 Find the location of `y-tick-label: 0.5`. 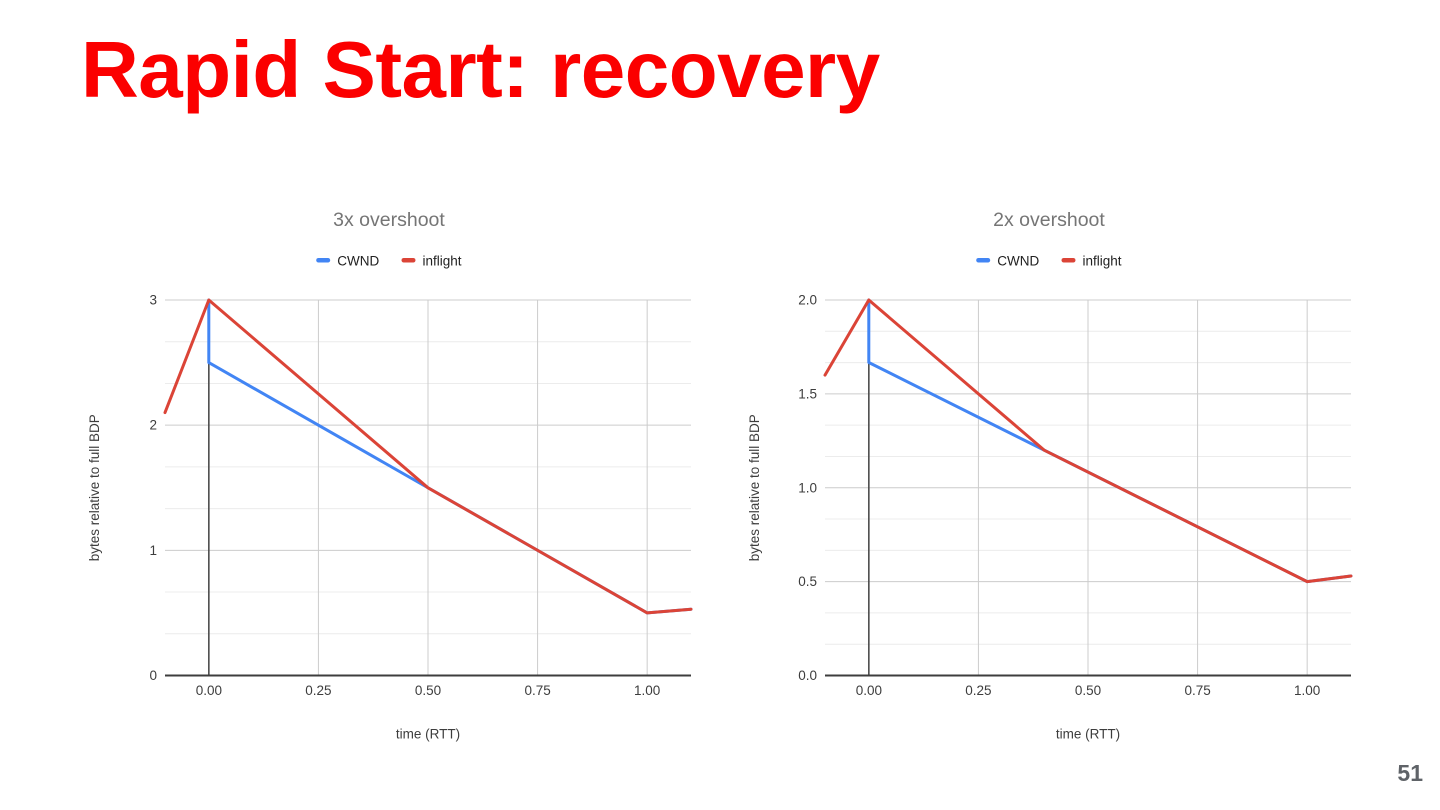

y-tick-label: 0.5 is located at coordinates (807, 581).